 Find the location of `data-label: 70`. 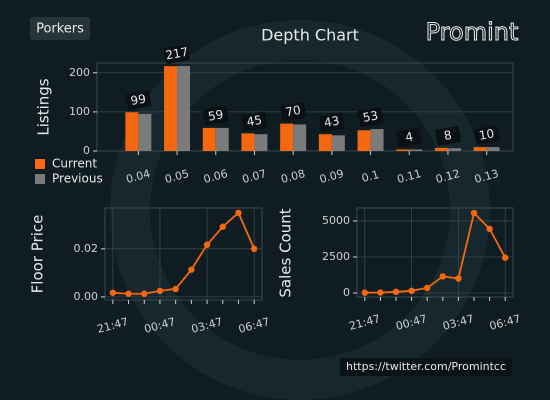

data-label: 70 is located at coordinates (292, 111).